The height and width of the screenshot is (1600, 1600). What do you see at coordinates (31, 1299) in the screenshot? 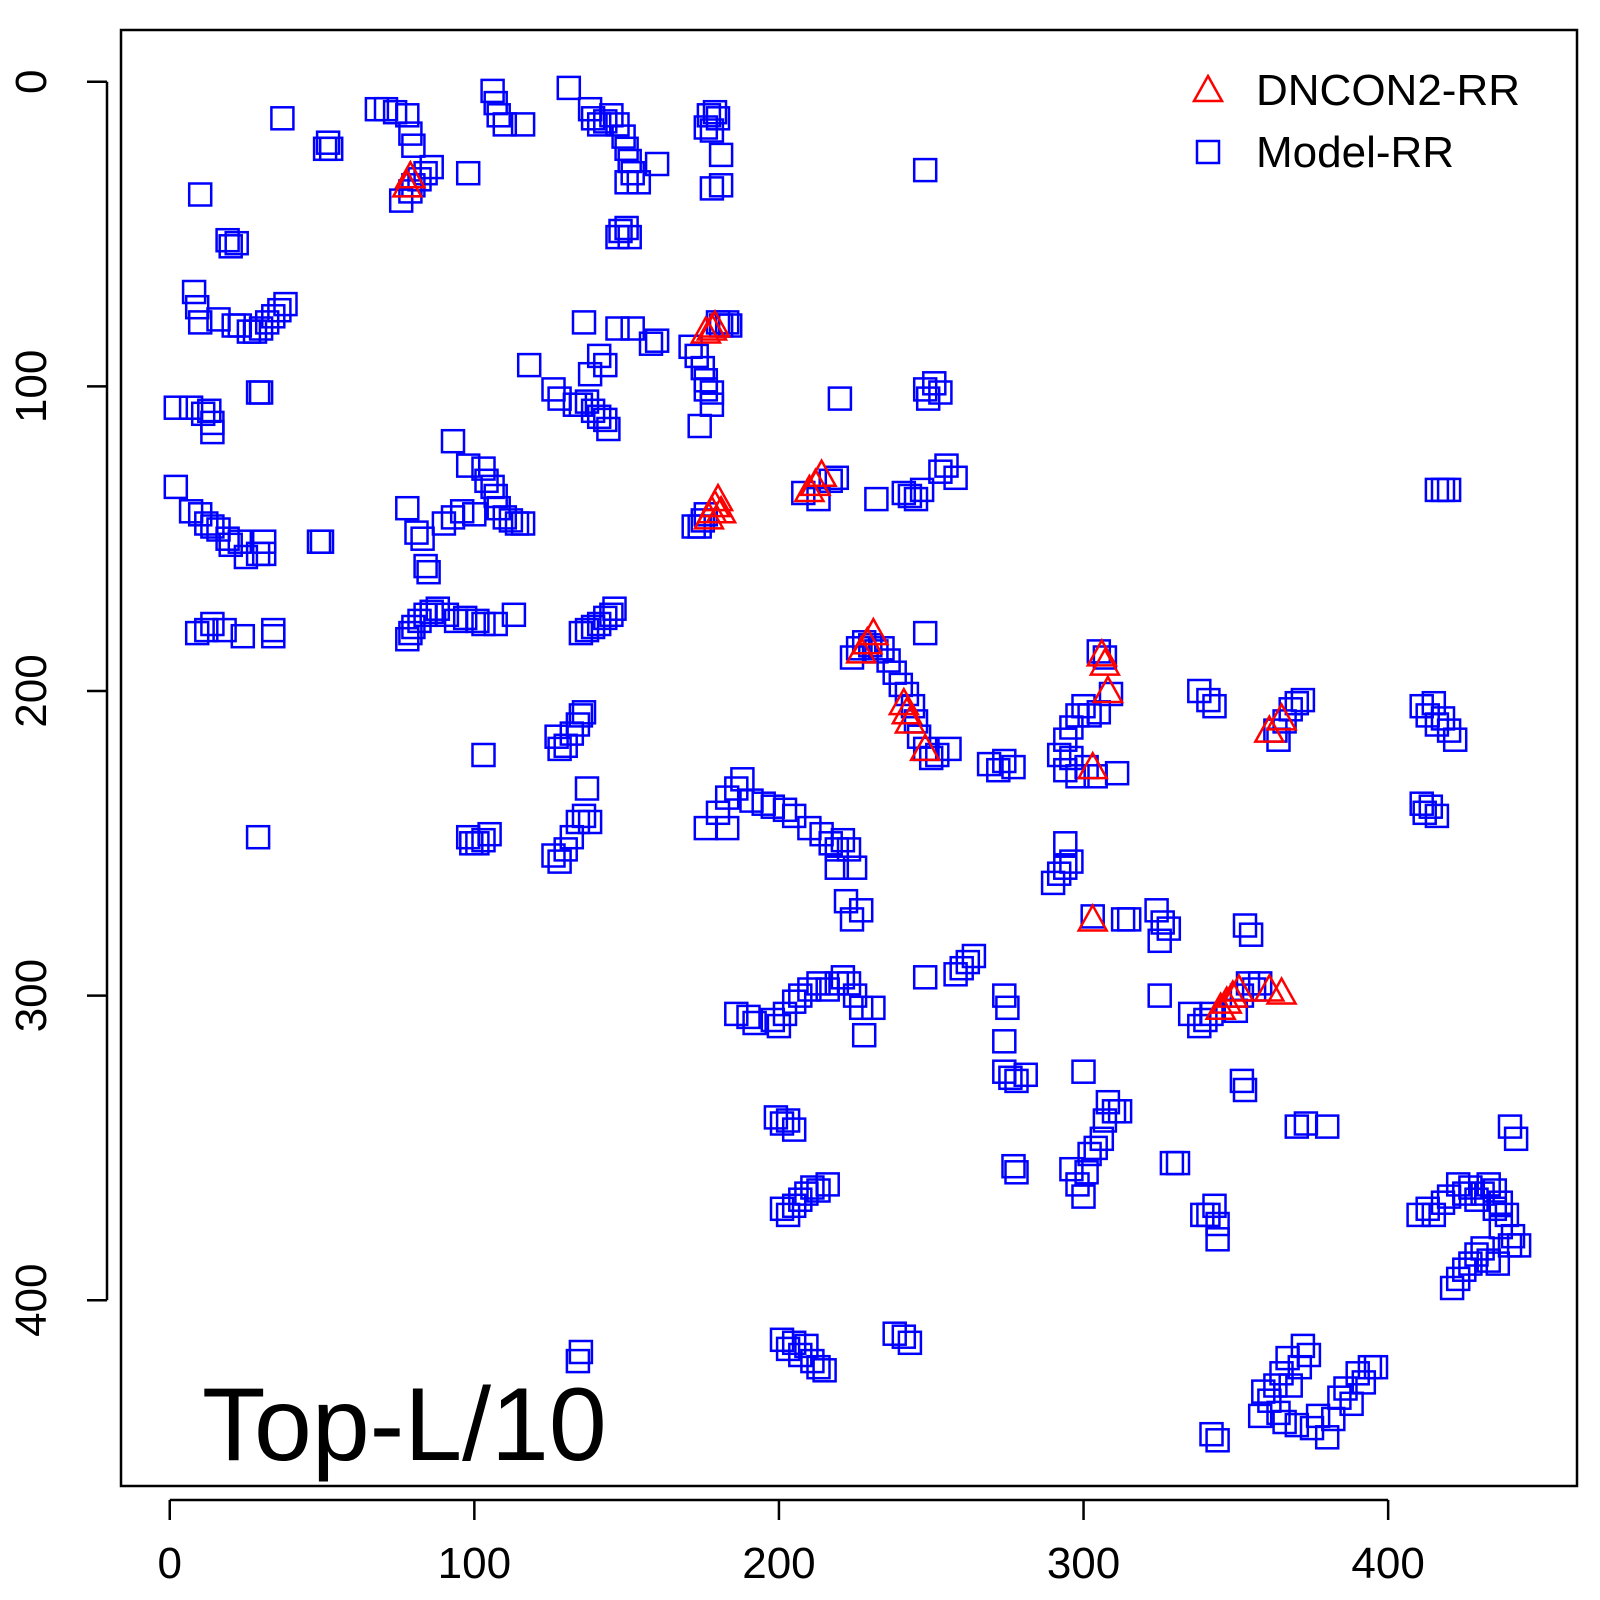
I see `y-tick-label: 400` at bounding box center [31, 1299].